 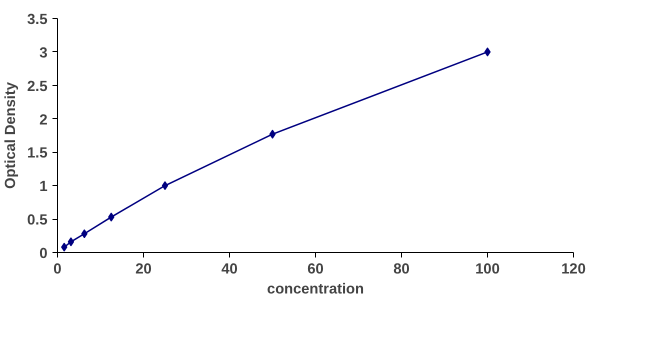 What do you see at coordinates (401, 270) in the screenshot?
I see `x-tick-label: 80` at bounding box center [401, 270].